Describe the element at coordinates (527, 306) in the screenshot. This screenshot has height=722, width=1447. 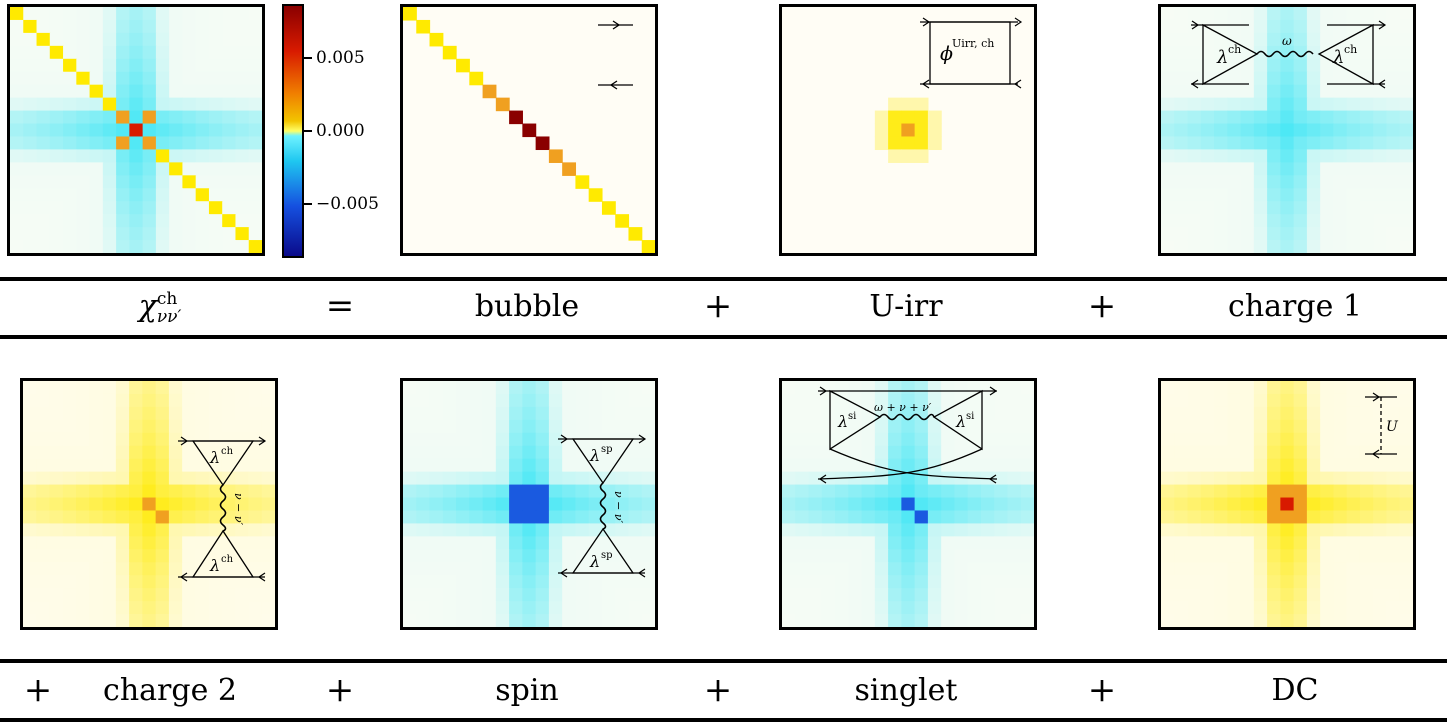
I see `label-bubble: bubble` at that location.